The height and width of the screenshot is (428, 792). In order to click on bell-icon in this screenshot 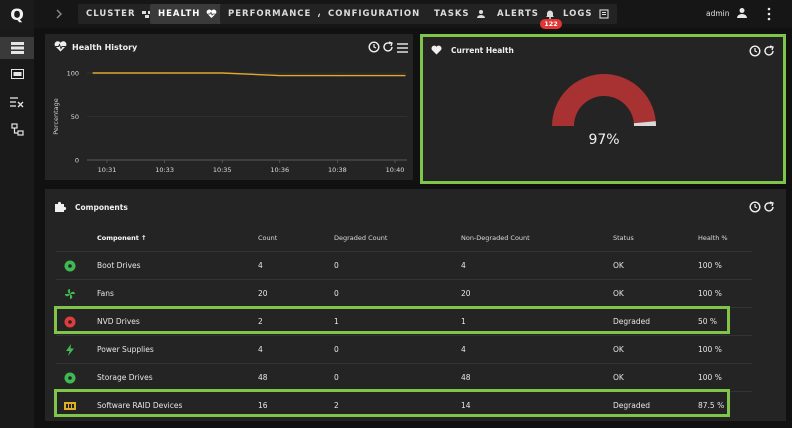, I will do `click(549, 14)`.